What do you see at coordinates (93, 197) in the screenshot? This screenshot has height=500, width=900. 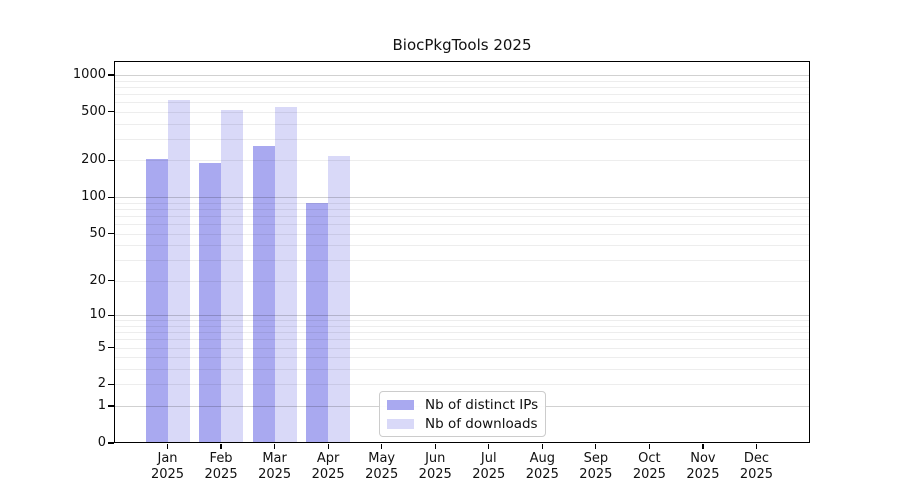 I see `y-axis-tick-label-100: 100` at bounding box center [93, 197].